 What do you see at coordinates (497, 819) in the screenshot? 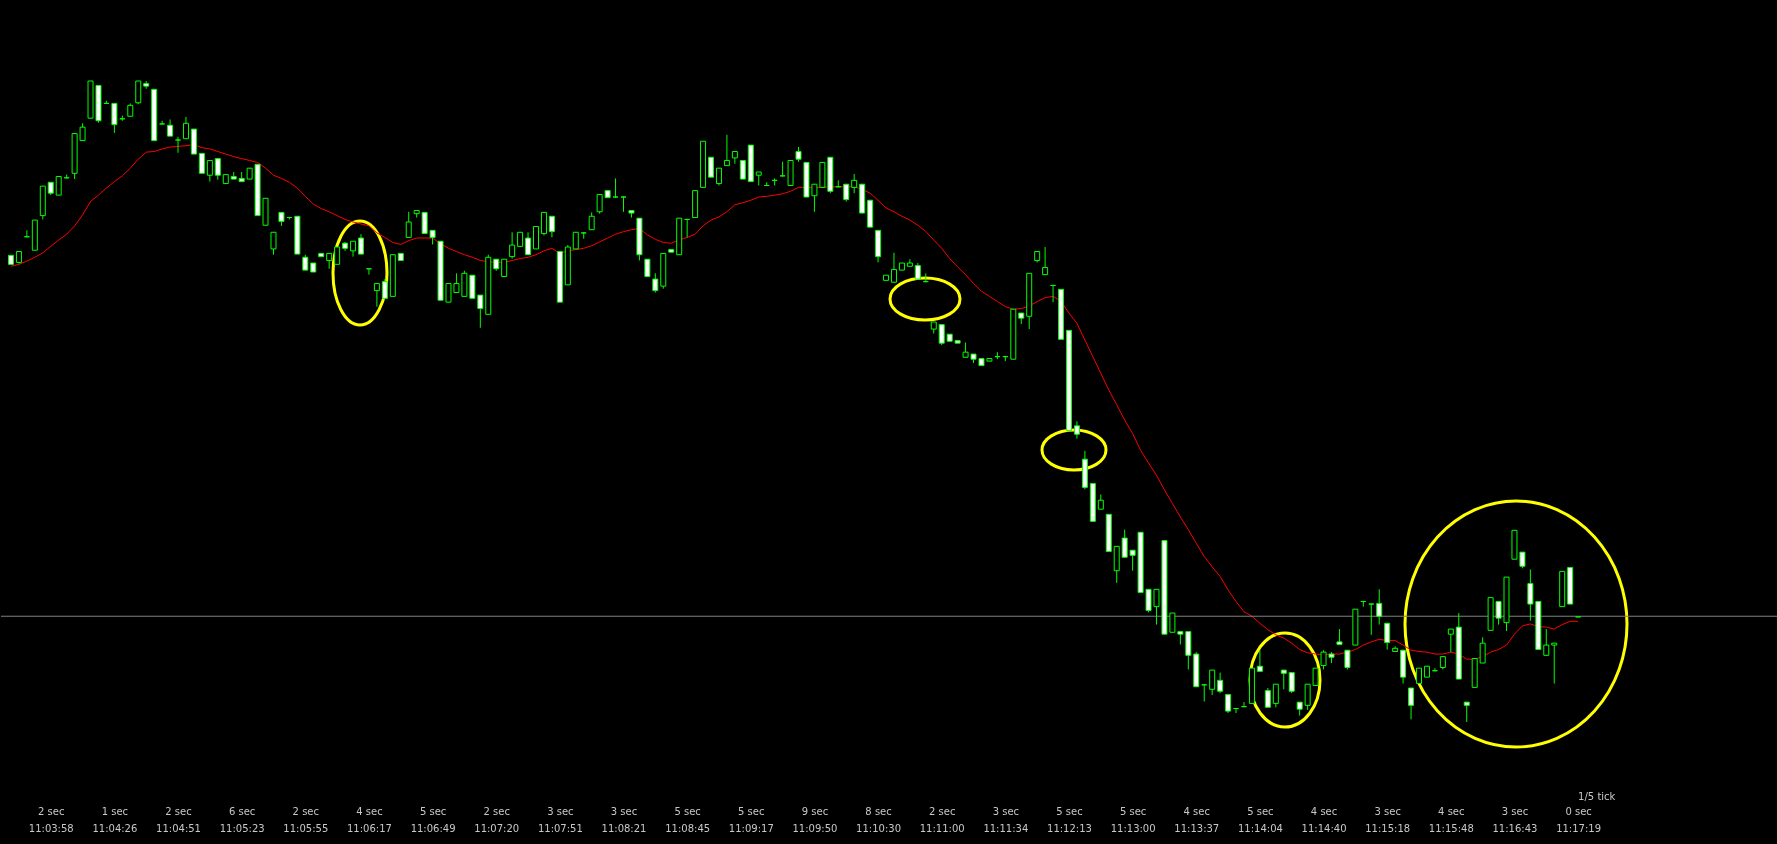
I see `x-tick-label: 2 sec 11:07:20` at bounding box center [497, 819].